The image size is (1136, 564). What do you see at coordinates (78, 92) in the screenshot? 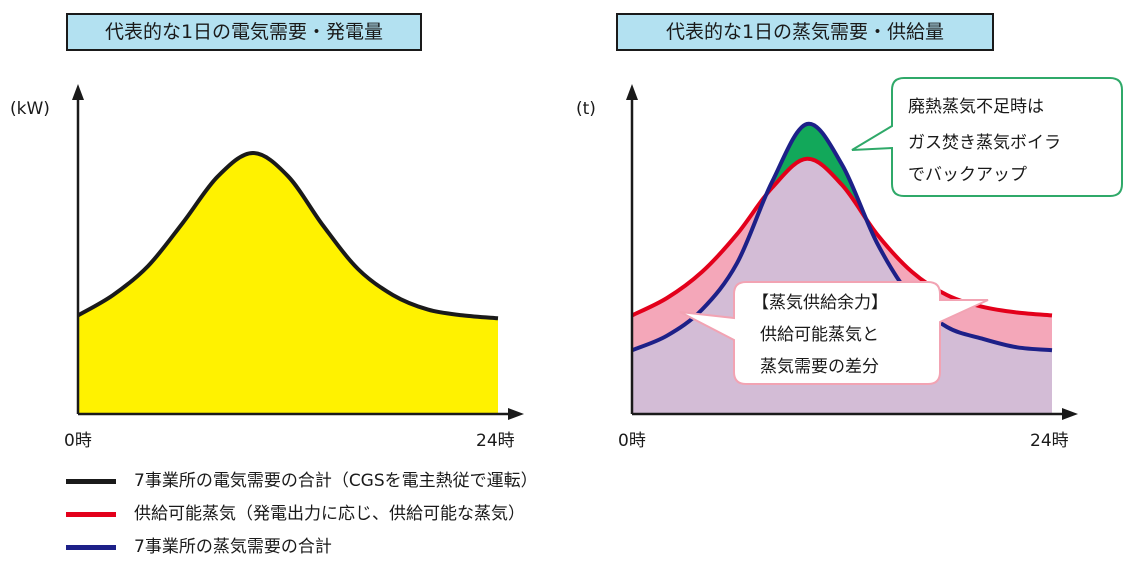
I see `left-y-axis-arrow` at bounding box center [78, 92].